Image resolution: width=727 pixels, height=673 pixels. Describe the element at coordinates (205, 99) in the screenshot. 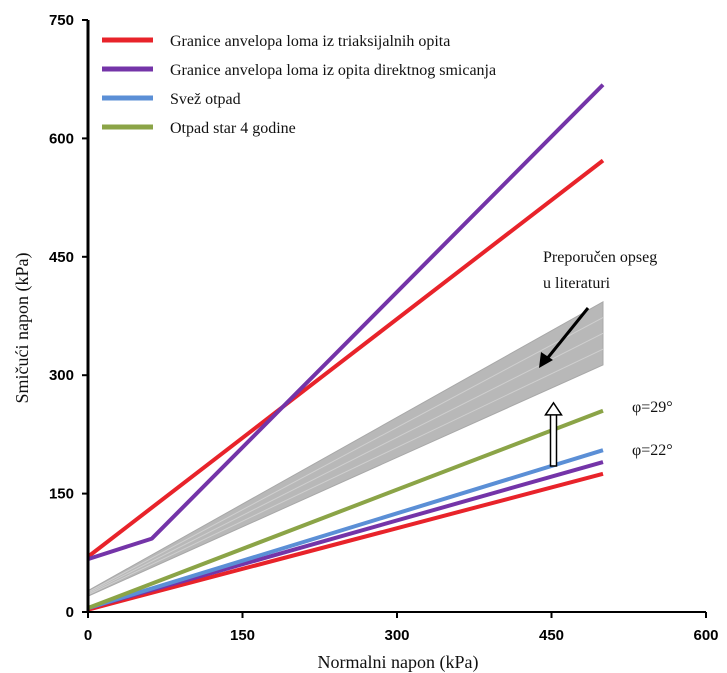

I see `legend-label: Svež otpad` at that location.